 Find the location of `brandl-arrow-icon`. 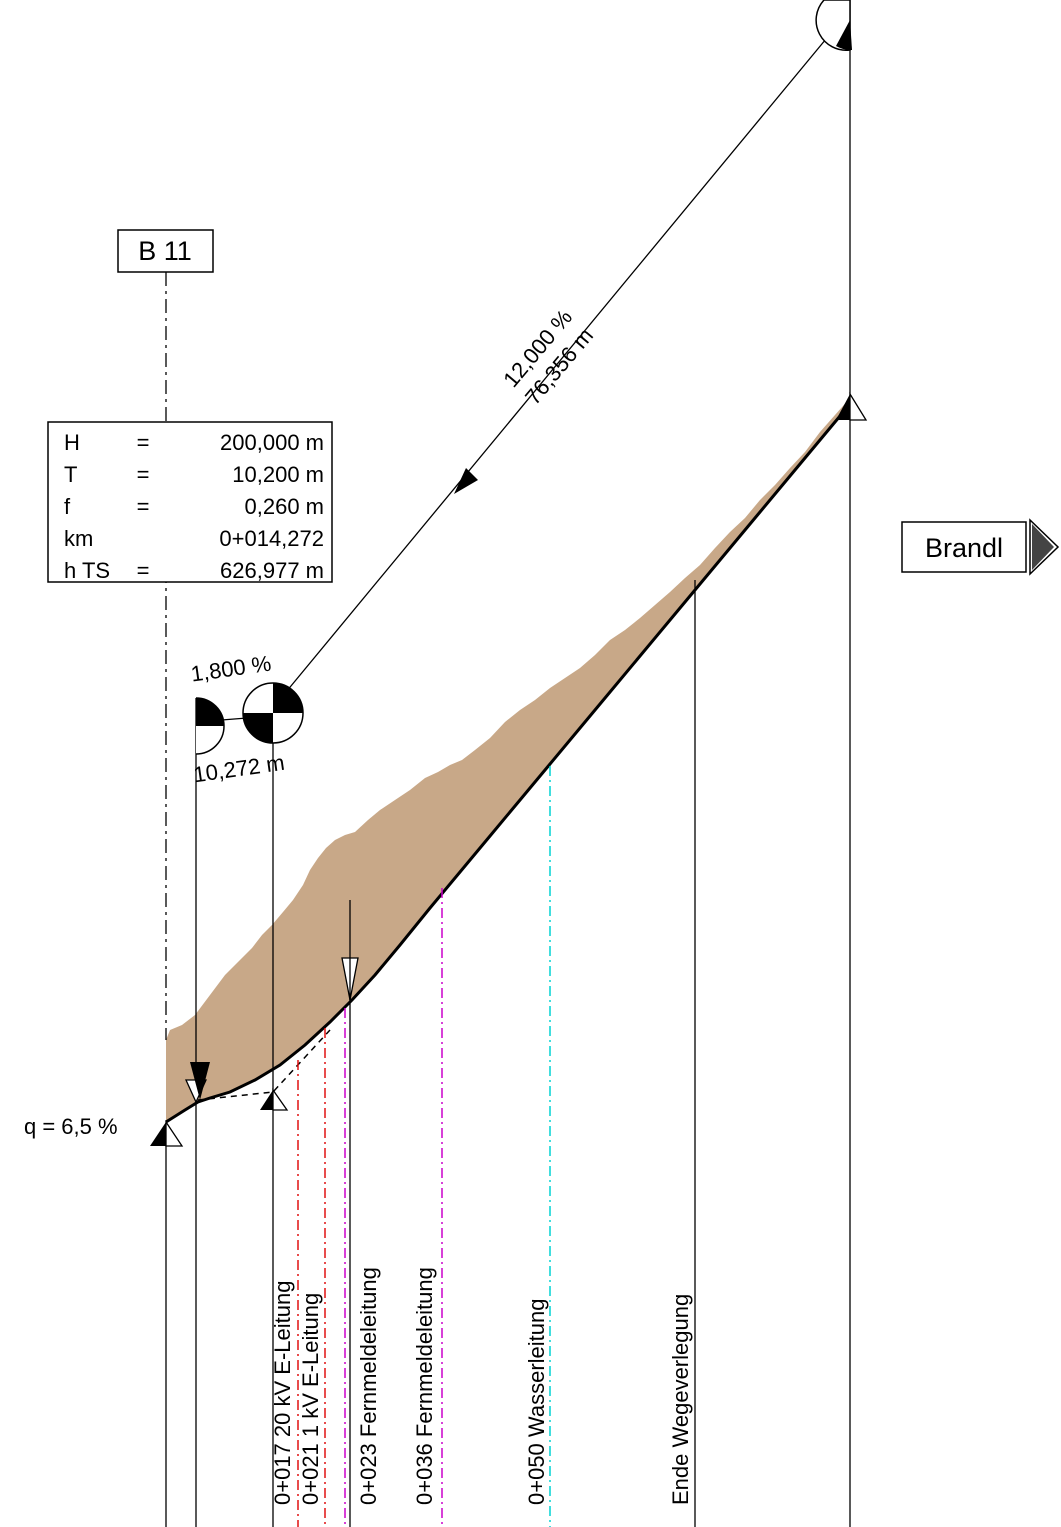

brandl-arrow-icon is located at coordinates (1044, 547).